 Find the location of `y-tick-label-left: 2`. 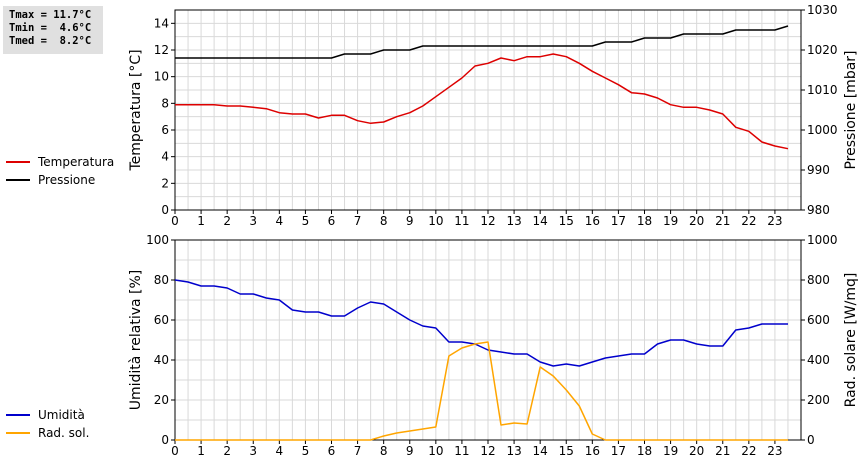

y-tick-label-left: 2 is located at coordinates (165, 183).